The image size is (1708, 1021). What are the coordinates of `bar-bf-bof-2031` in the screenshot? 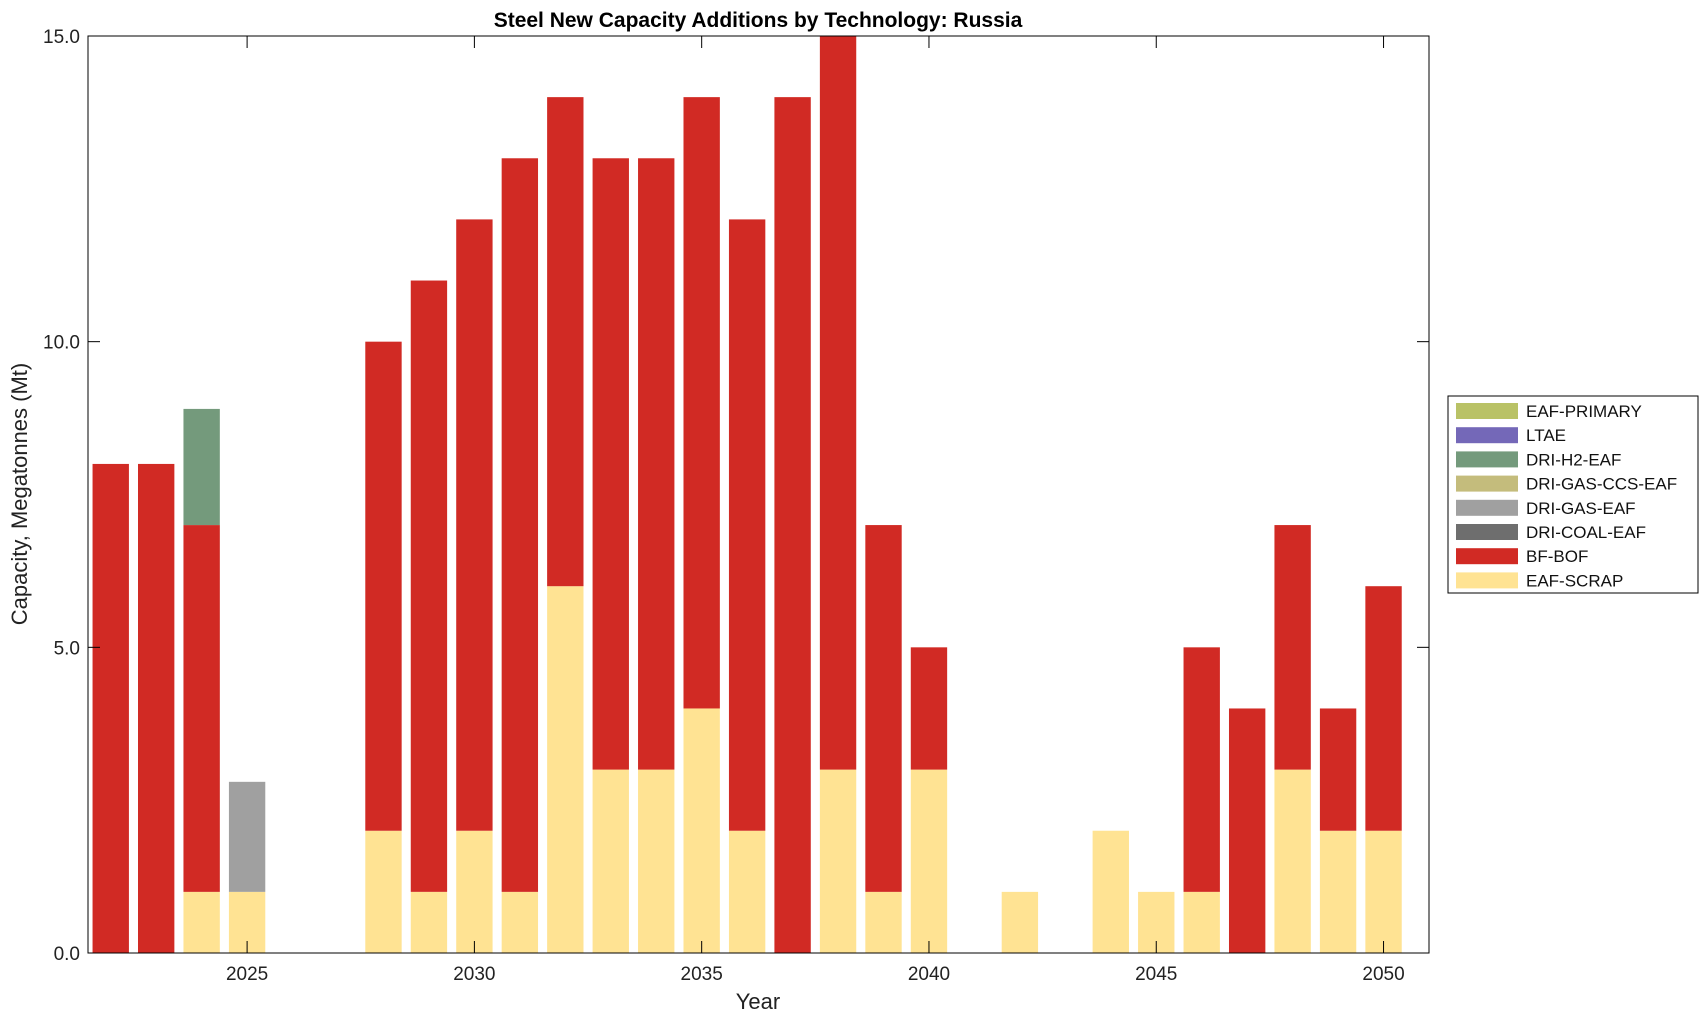 It's located at (520, 525).